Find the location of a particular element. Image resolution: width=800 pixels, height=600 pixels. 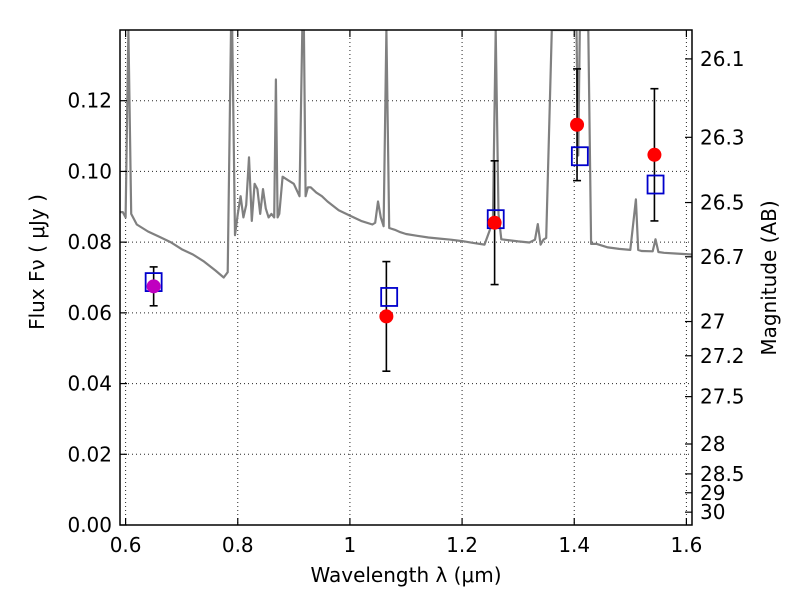

x-tick-label: 0.6 is located at coordinates (126, 545).